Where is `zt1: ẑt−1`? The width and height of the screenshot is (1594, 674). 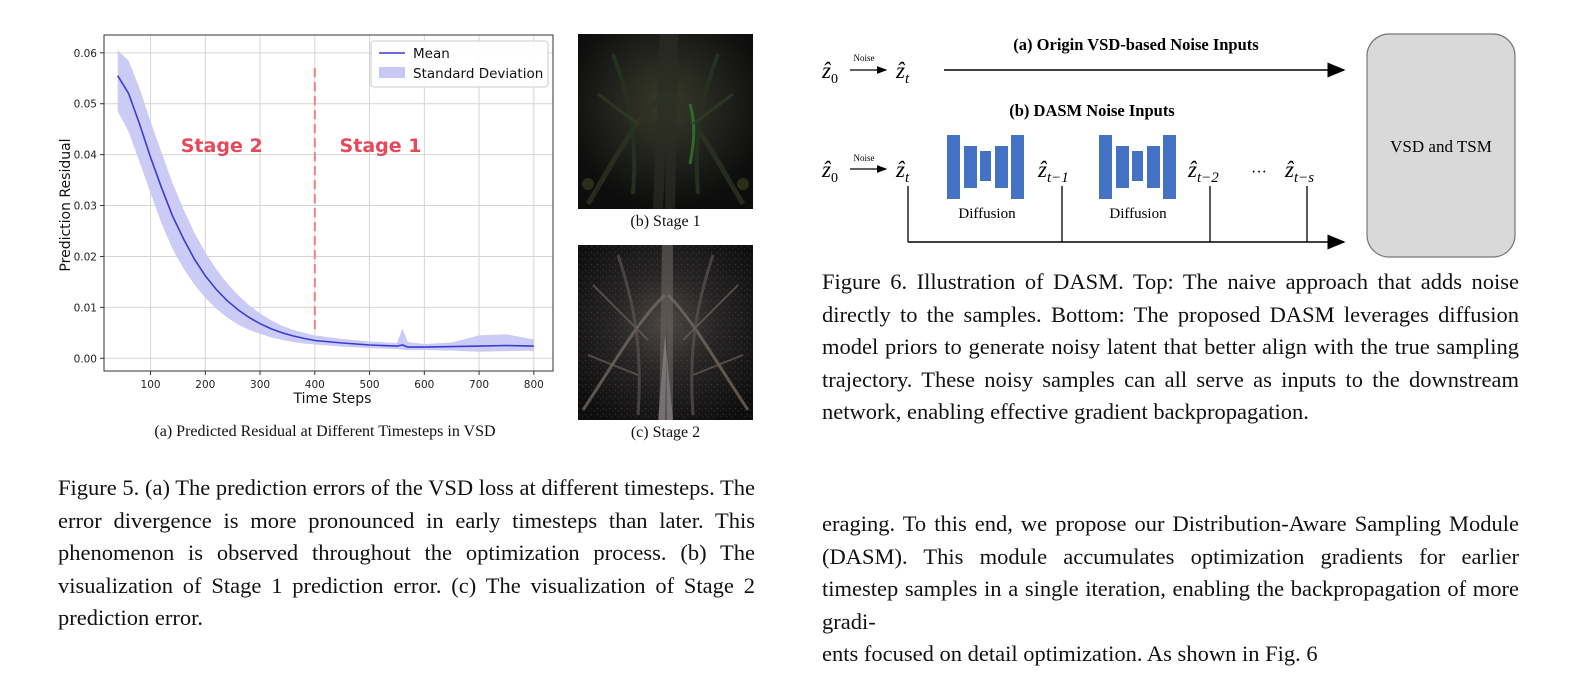 zt1: ẑt−1 is located at coordinates (1053, 171).